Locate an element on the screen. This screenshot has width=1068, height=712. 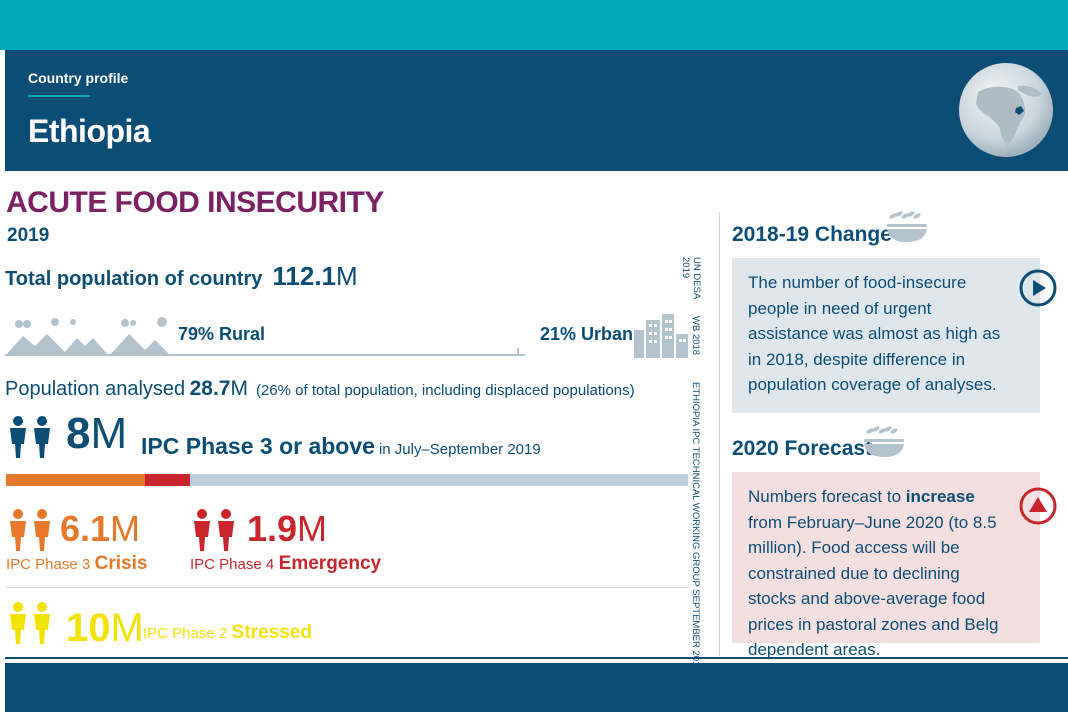
phase3-plus-label: IPC Phase 3 or above is located at coordinates (258, 446).